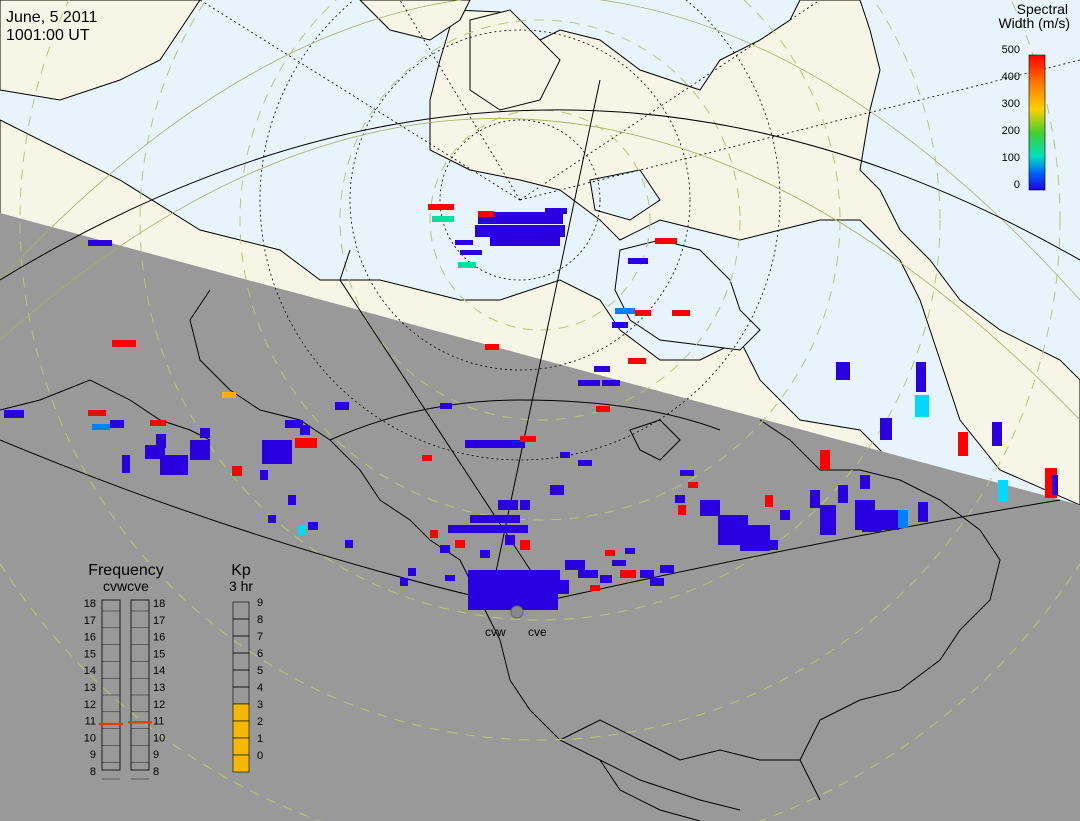 The width and height of the screenshot is (1080, 821). I want to click on kp-tick: 2, so click(260, 722).